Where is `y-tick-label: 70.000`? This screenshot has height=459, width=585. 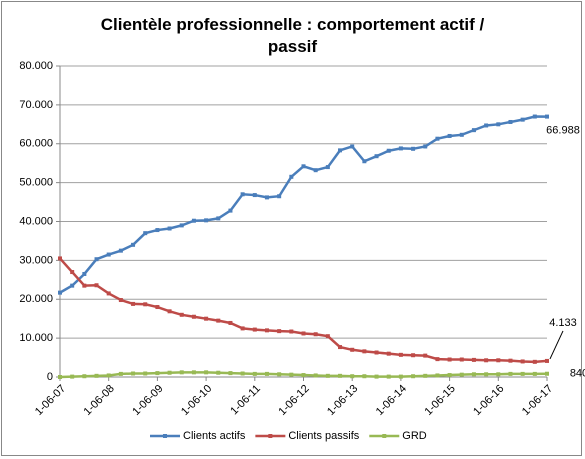
y-tick-label: 70.000 is located at coordinates (36, 105).